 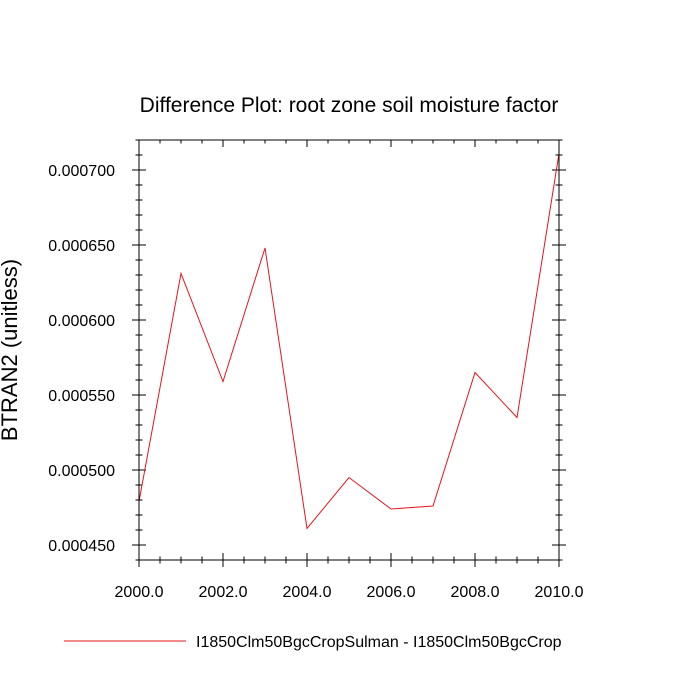 What do you see at coordinates (223, 592) in the screenshot?
I see `x-tick-label: 2002.0` at bounding box center [223, 592].